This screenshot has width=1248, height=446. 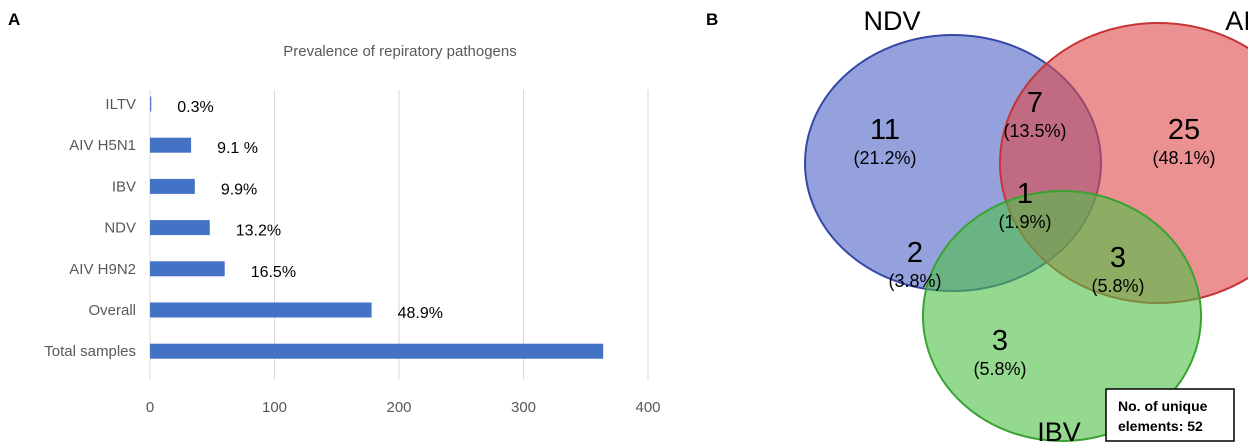 What do you see at coordinates (150, 407) in the screenshot?
I see `x-tick-label: 0` at bounding box center [150, 407].